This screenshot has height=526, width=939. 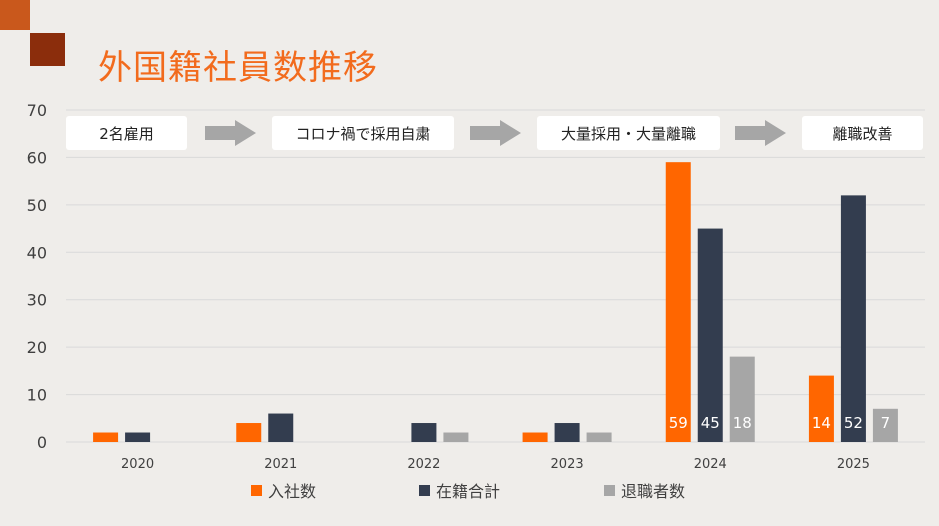 What do you see at coordinates (853, 423) in the screenshot?
I see `data-label: 52` at bounding box center [853, 423].